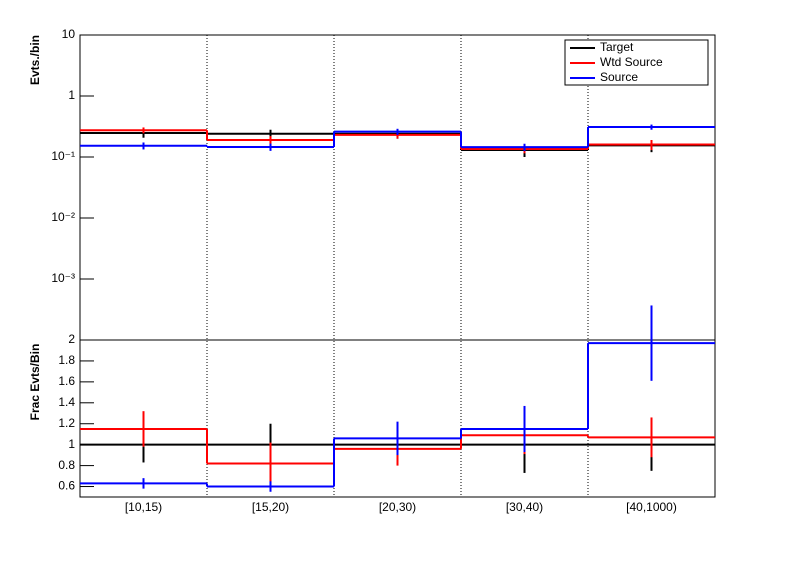 The width and height of the screenshot is (796, 572). I want to click on x-tick-label: [40,1000), so click(651, 507).